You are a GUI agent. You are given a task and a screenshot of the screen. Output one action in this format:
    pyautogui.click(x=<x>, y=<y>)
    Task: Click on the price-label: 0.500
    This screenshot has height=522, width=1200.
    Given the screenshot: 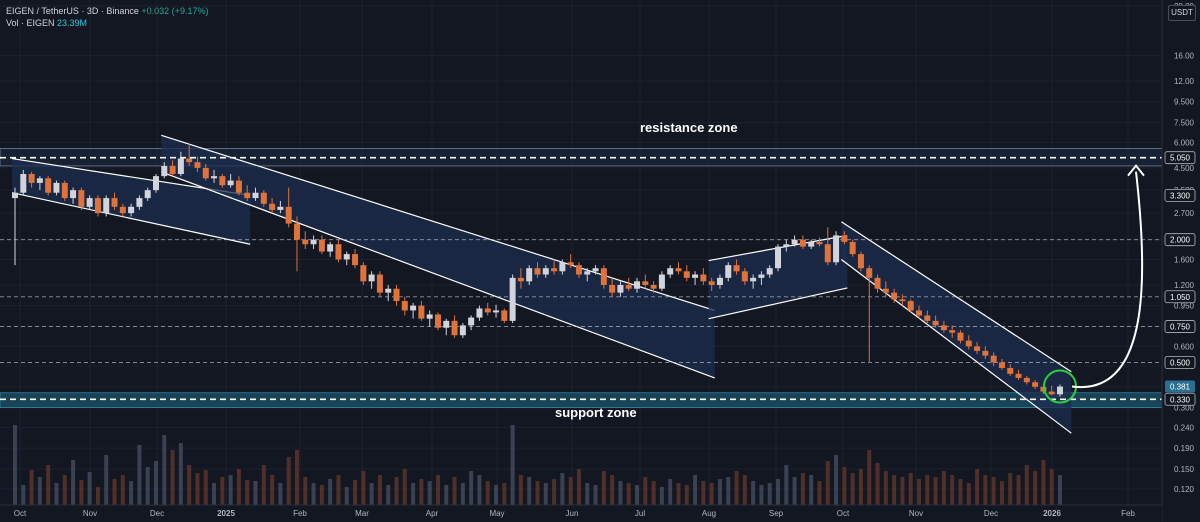 What is the action you would take?
    pyautogui.click(x=1180, y=362)
    